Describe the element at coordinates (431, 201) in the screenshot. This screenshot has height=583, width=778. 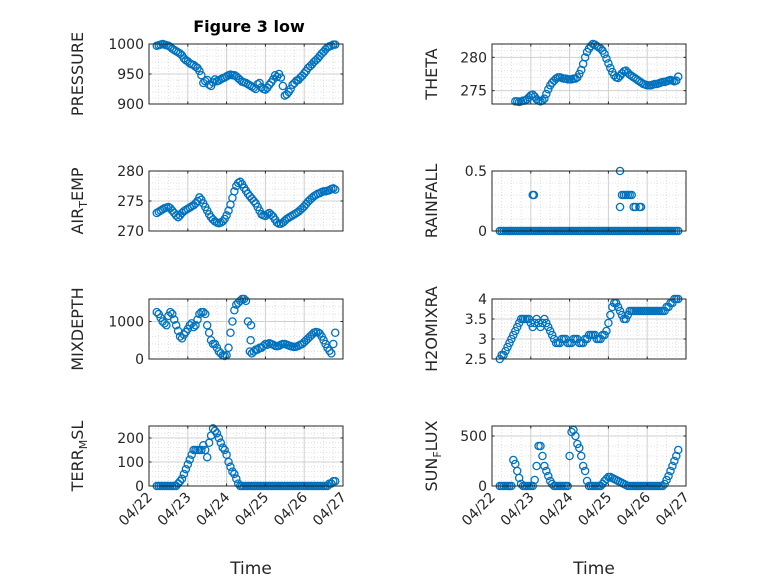
I see `y-axis-label: RAINFALL` at that location.